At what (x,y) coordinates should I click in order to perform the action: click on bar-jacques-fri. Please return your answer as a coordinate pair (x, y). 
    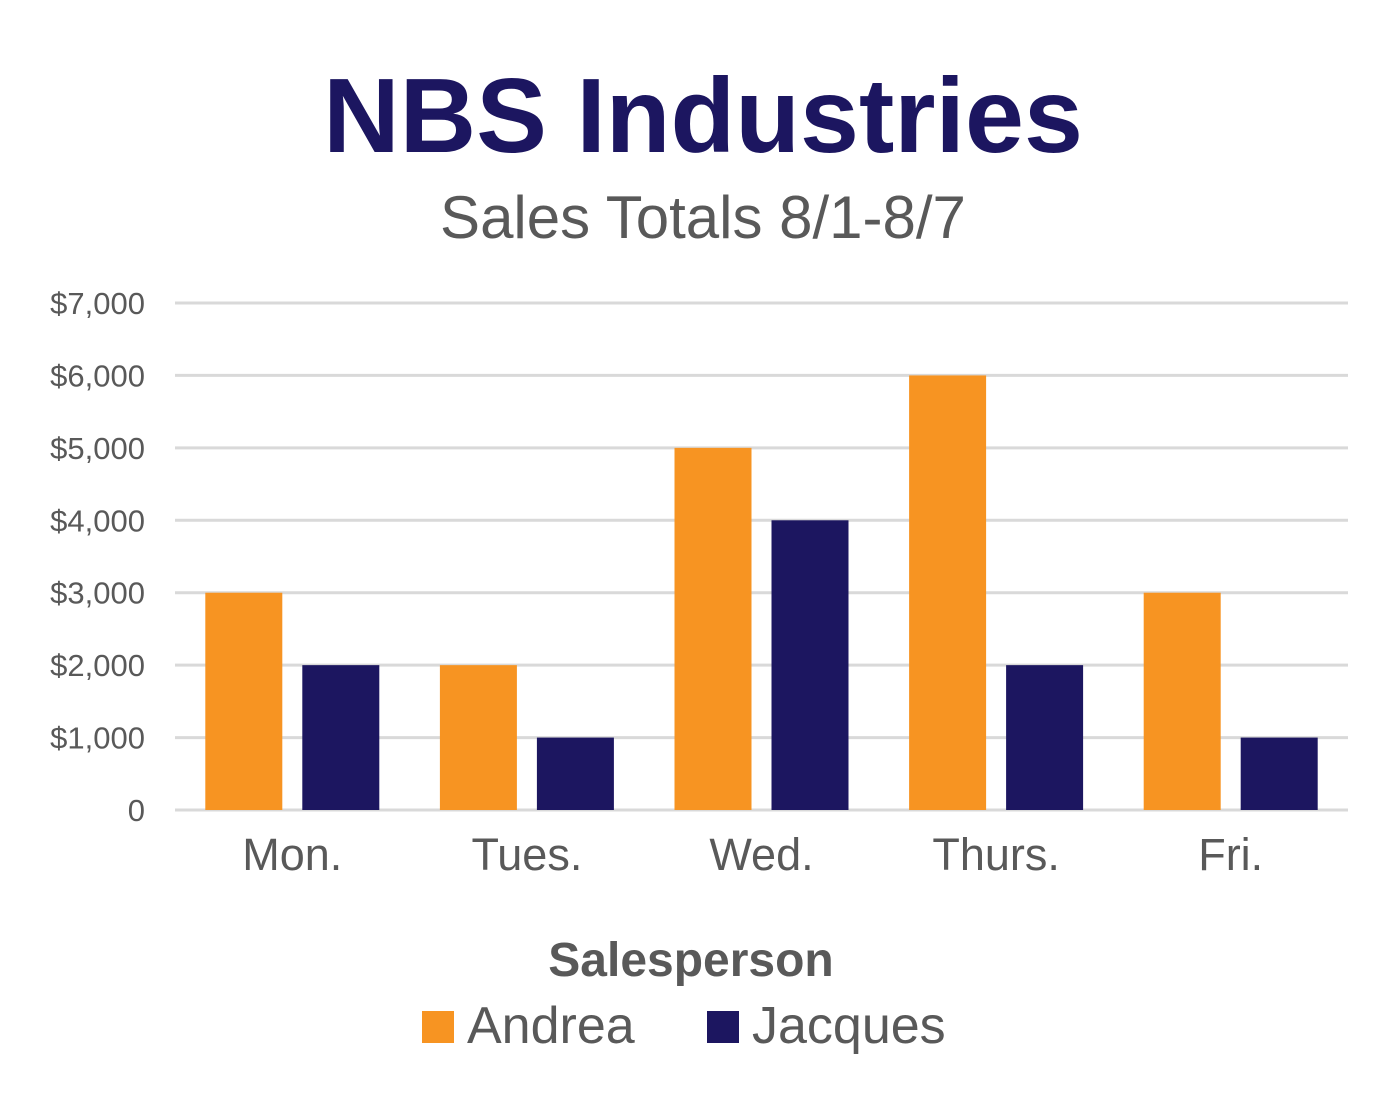
    Looking at the image, I should click on (1279, 773).